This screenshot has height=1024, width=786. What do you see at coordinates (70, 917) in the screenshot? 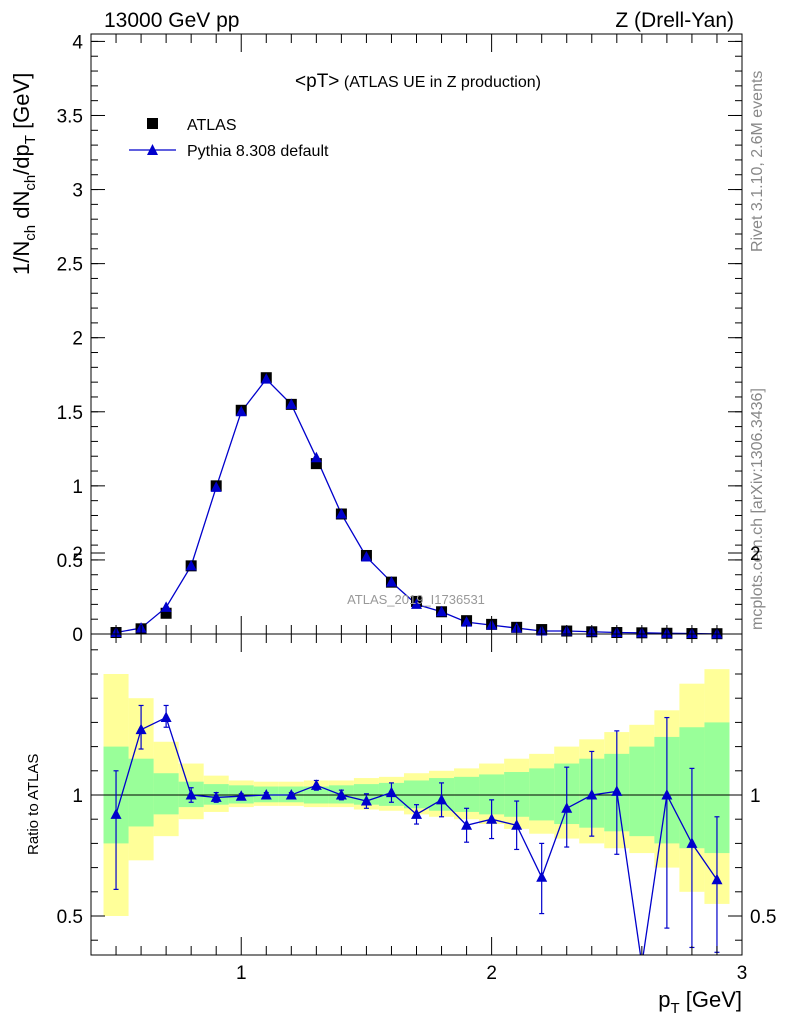
I see `ratio-ytick-label: 0.5` at bounding box center [70, 917].